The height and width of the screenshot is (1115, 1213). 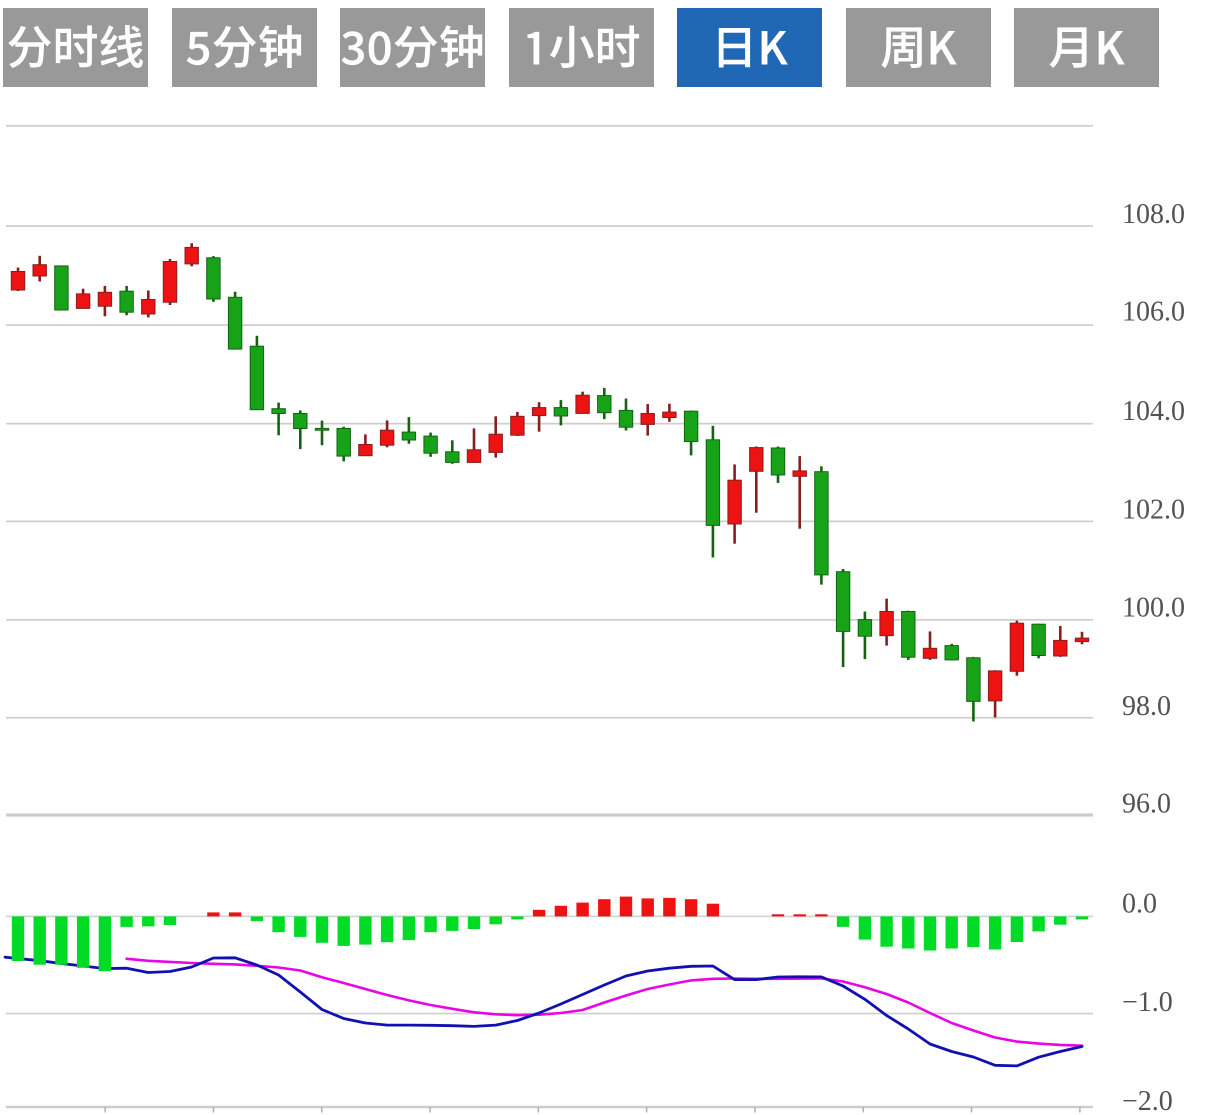 I want to click on svg-text: 100.0, so click(x=1153, y=608).